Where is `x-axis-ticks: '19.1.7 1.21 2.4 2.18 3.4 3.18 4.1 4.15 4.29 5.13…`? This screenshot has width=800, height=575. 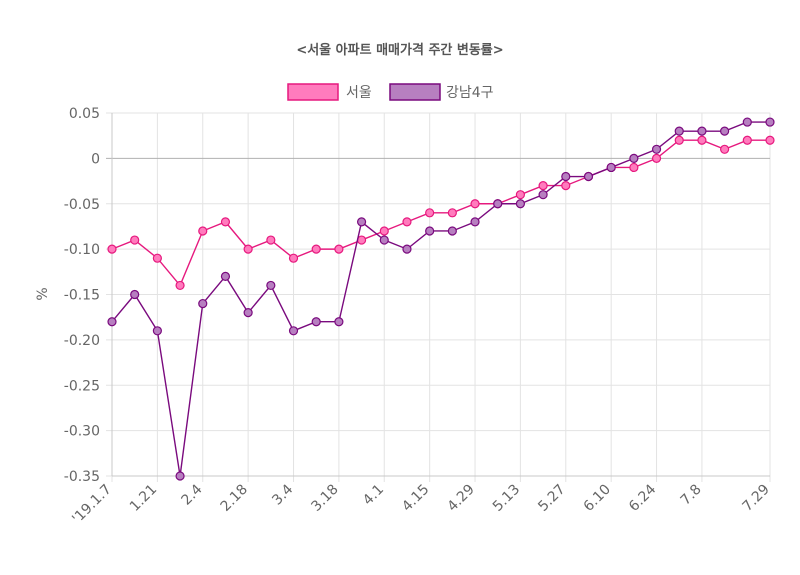
x-axis-ticks: '19.1.7 1.21 2.4 2.18 3.4 3.18 4.1 4.15 4.29 5.13… is located at coordinates (421, 504).